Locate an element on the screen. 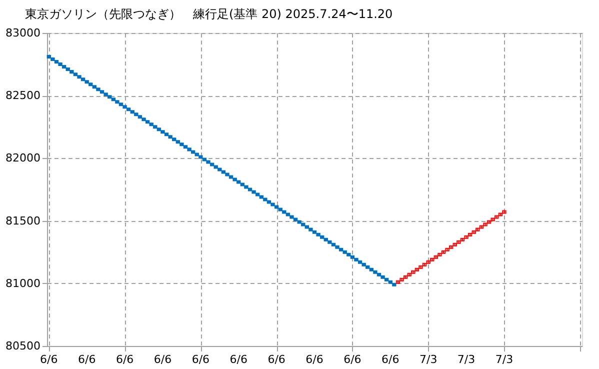  y-tick-label: 83000 is located at coordinates (23, 33).